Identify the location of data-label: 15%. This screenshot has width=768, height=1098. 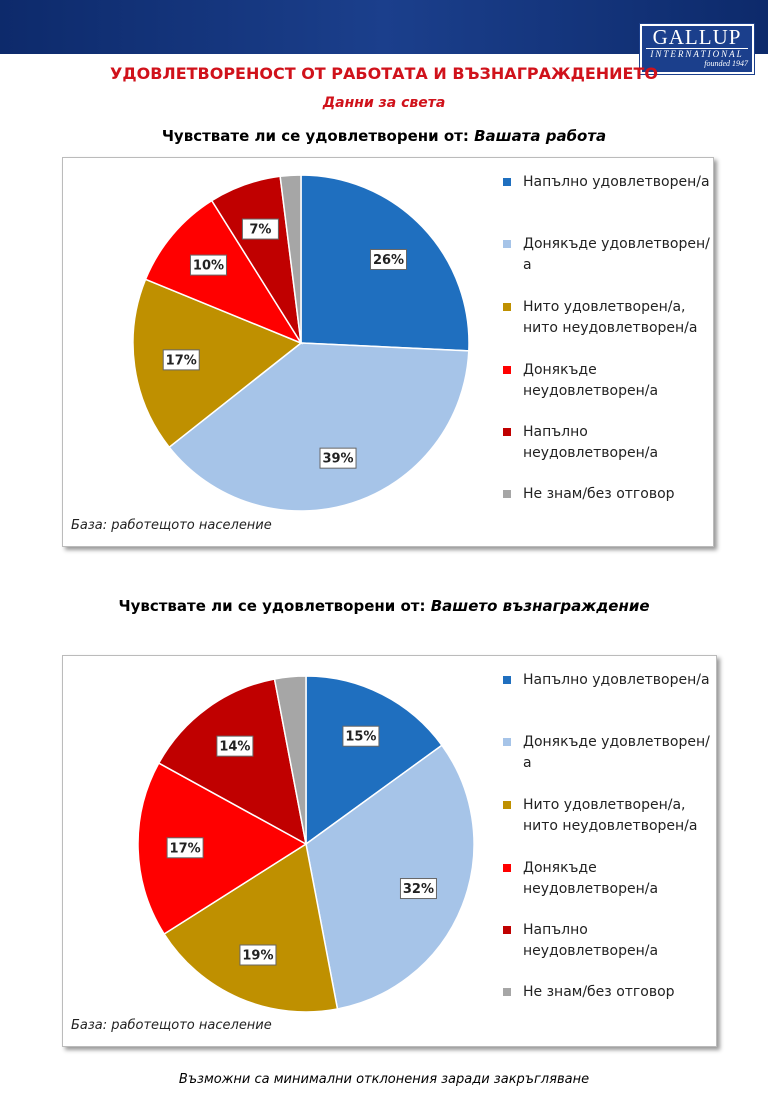
(360, 737).